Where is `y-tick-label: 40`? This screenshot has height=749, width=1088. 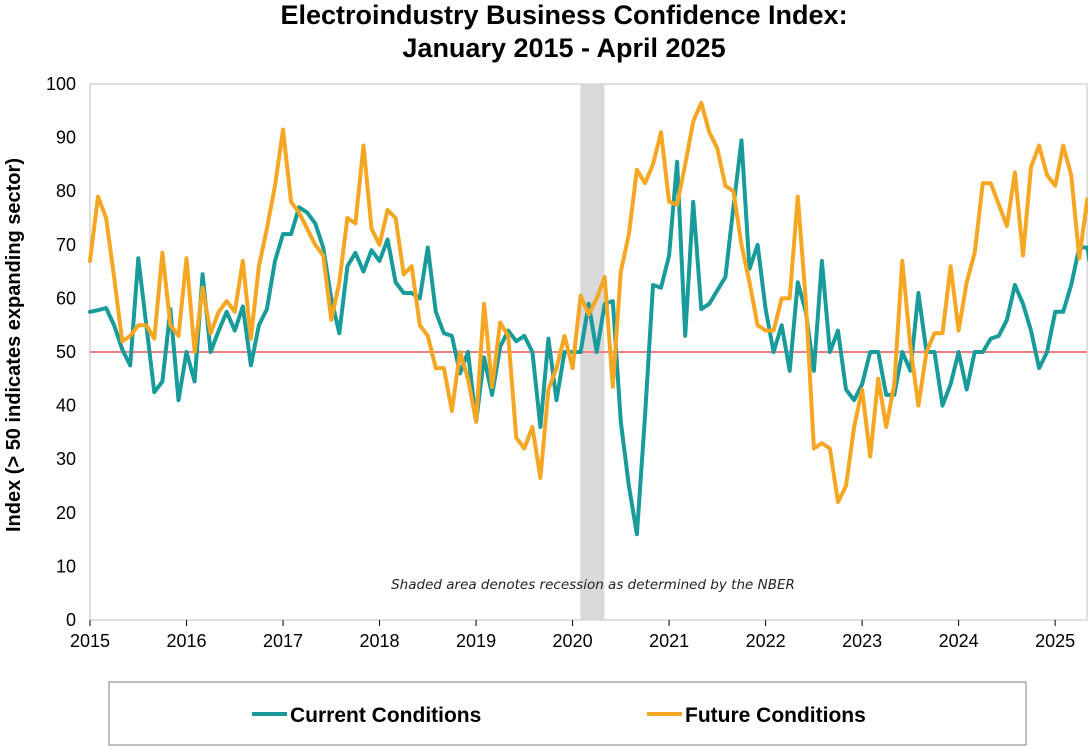
y-tick-label: 40 is located at coordinates (66, 406).